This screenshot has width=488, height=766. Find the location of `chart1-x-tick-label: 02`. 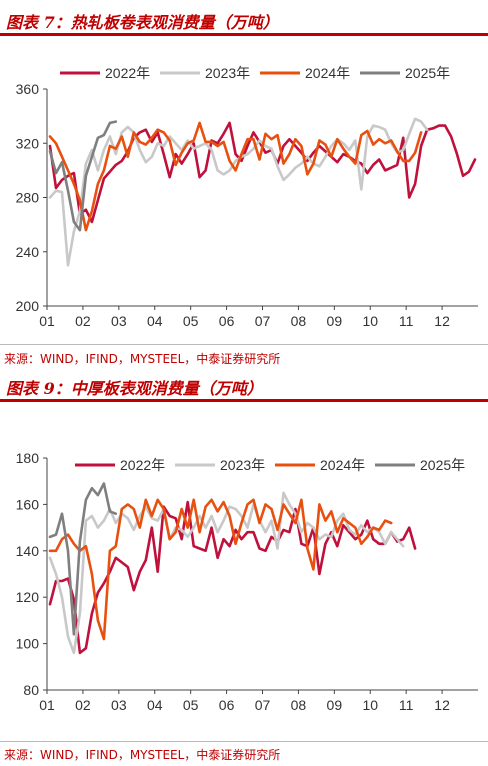

chart1-x-tick-label: 02 is located at coordinates (83, 321).